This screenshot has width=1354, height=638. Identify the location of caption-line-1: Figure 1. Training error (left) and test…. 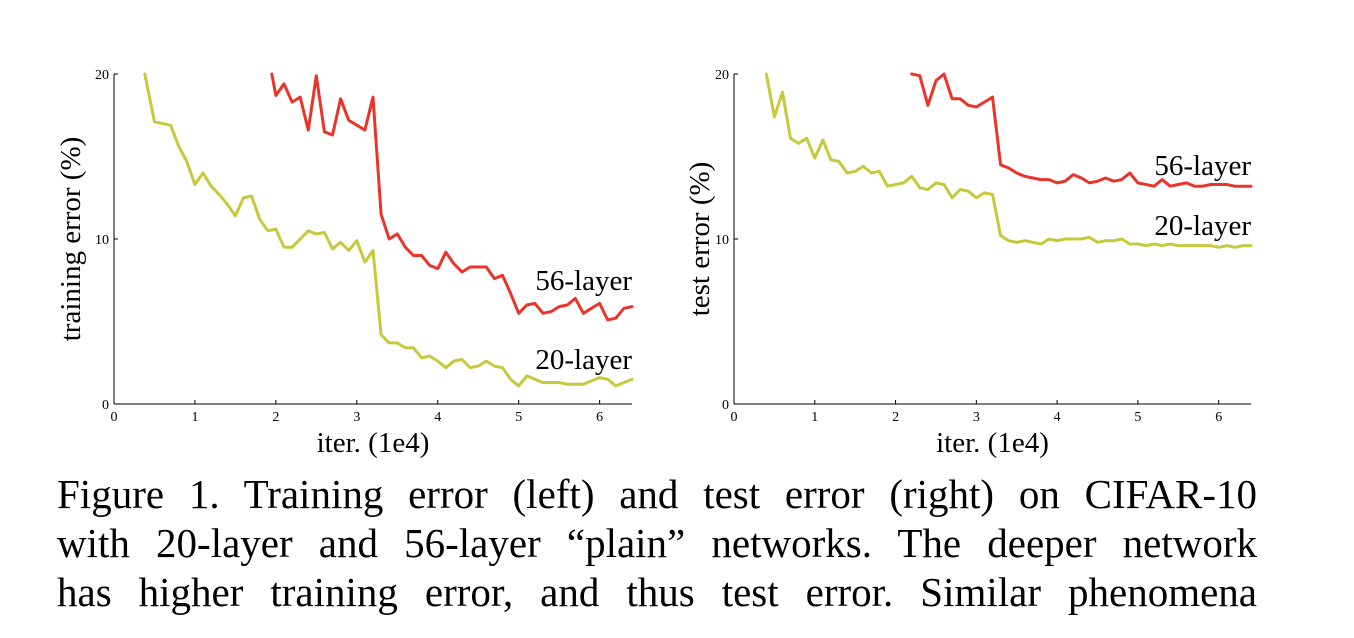
(657, 494).